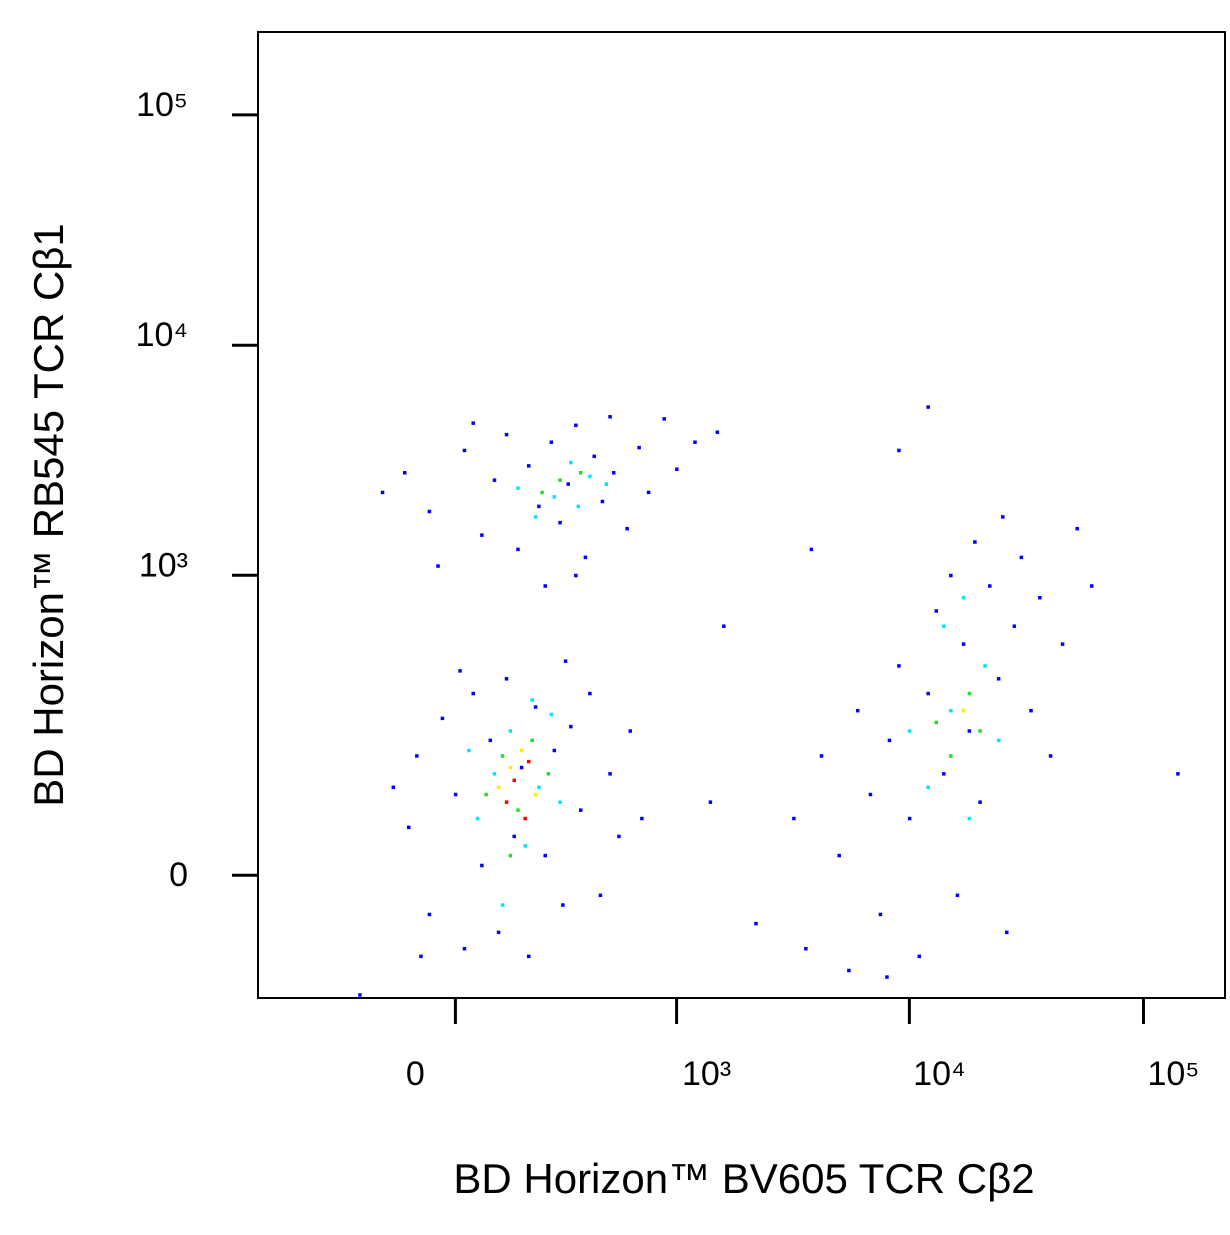 This screenshot has height=1235, width=1230. I want to click on y-tick-label: 10⁴, so click(162, 335).